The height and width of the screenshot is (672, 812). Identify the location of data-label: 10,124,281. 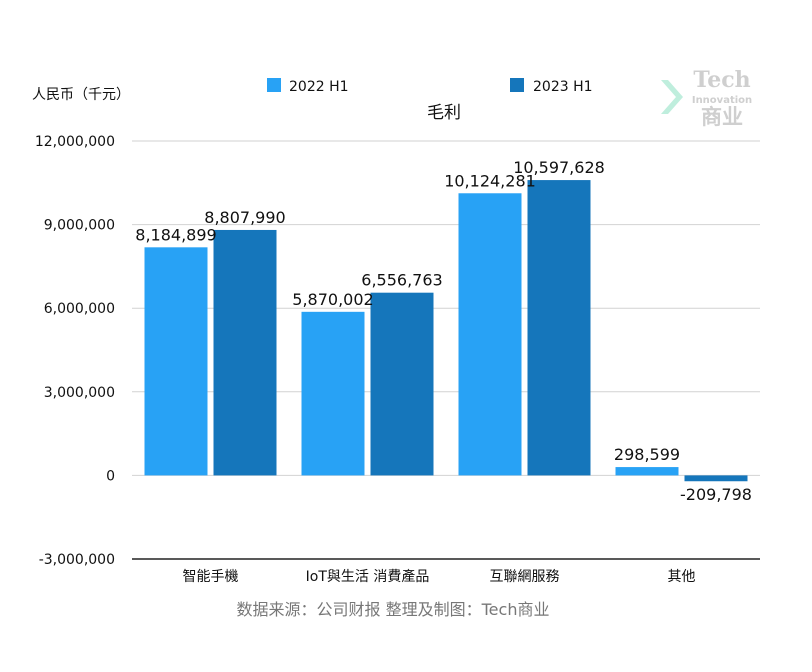
(490, 180).